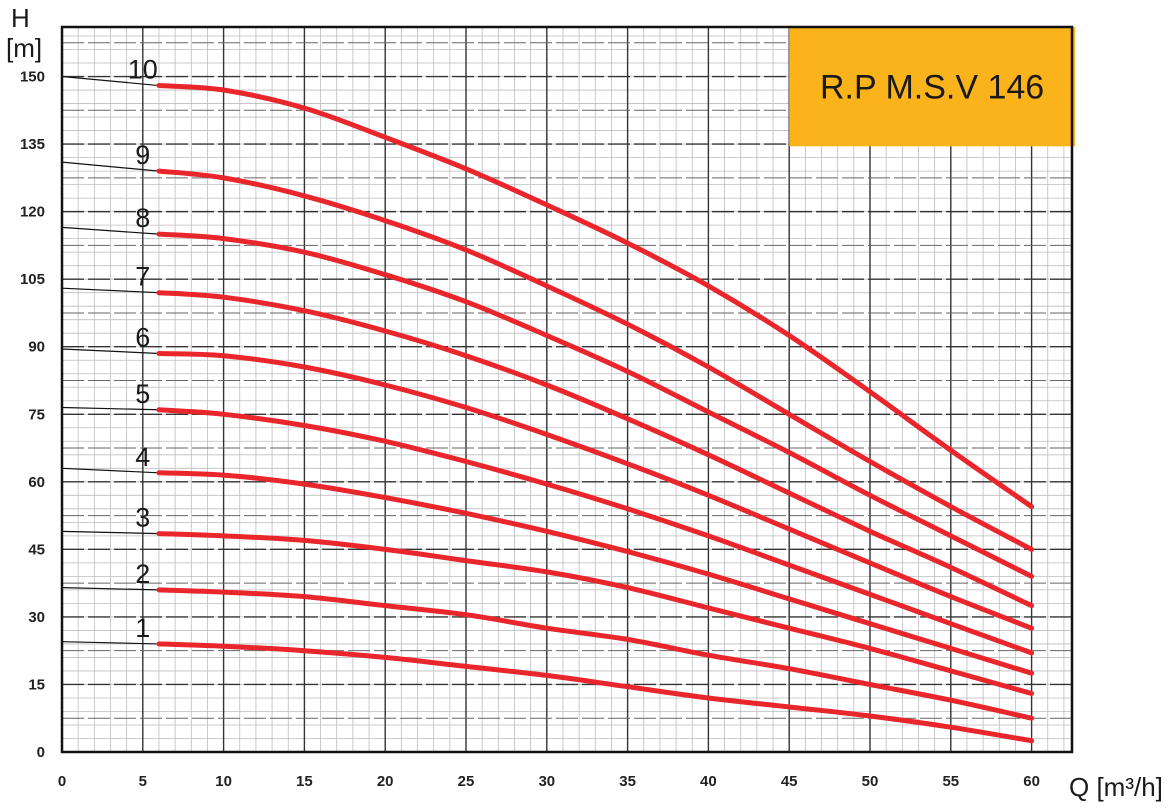 This screenshot has width=1170, height=808. What do you see at coordinates (142, 337) in the screenshot?
I see `curve-label-6: 6` at bounding box center [142, 337].